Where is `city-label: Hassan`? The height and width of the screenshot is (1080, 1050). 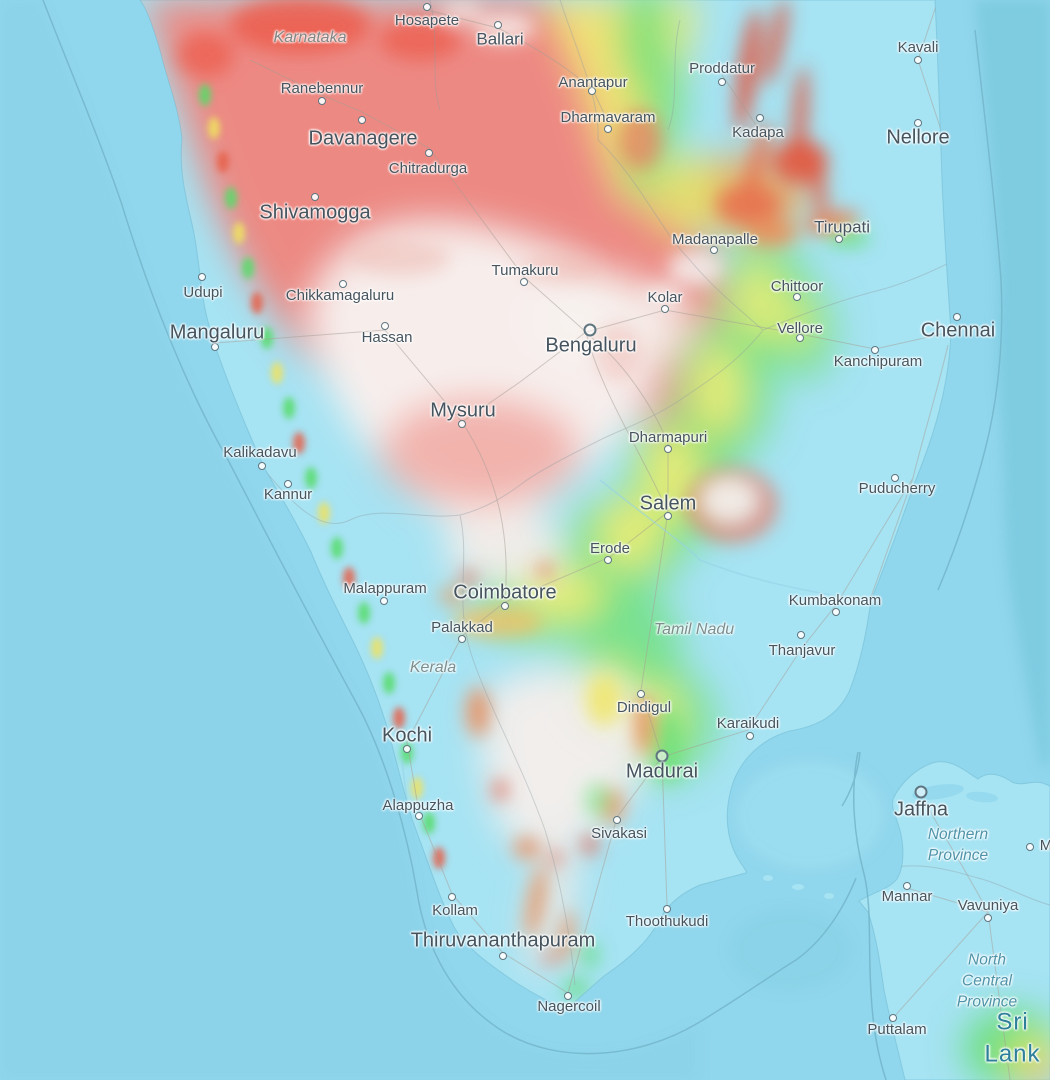
city-label: Hassan is located at coordinates (387, 337).